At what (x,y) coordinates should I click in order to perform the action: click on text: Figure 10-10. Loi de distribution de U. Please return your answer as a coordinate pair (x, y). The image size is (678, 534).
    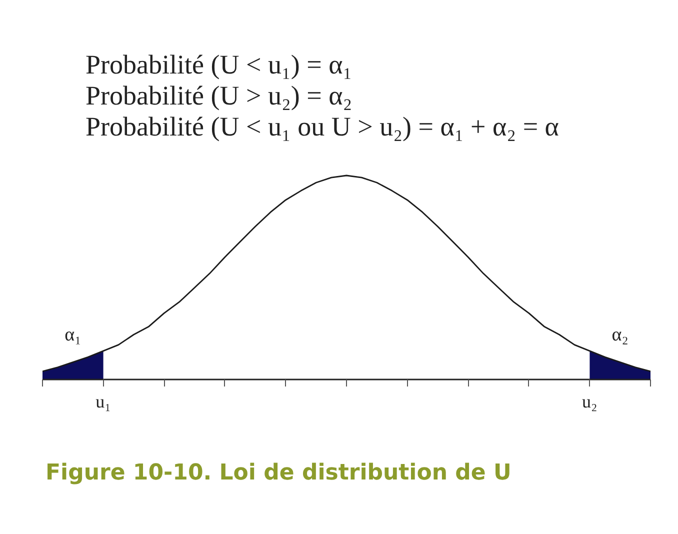
    Looking at the image, I should click on (279, 473).